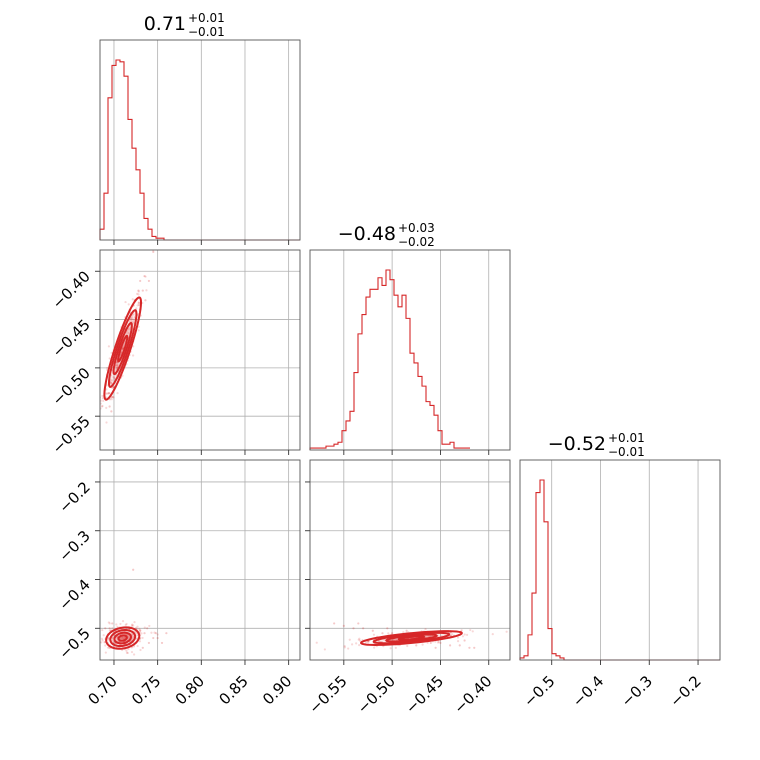 The width and height of the screenshot is (760, 760). I want to click on x-tick-label: 0.85, so click(233, 690).